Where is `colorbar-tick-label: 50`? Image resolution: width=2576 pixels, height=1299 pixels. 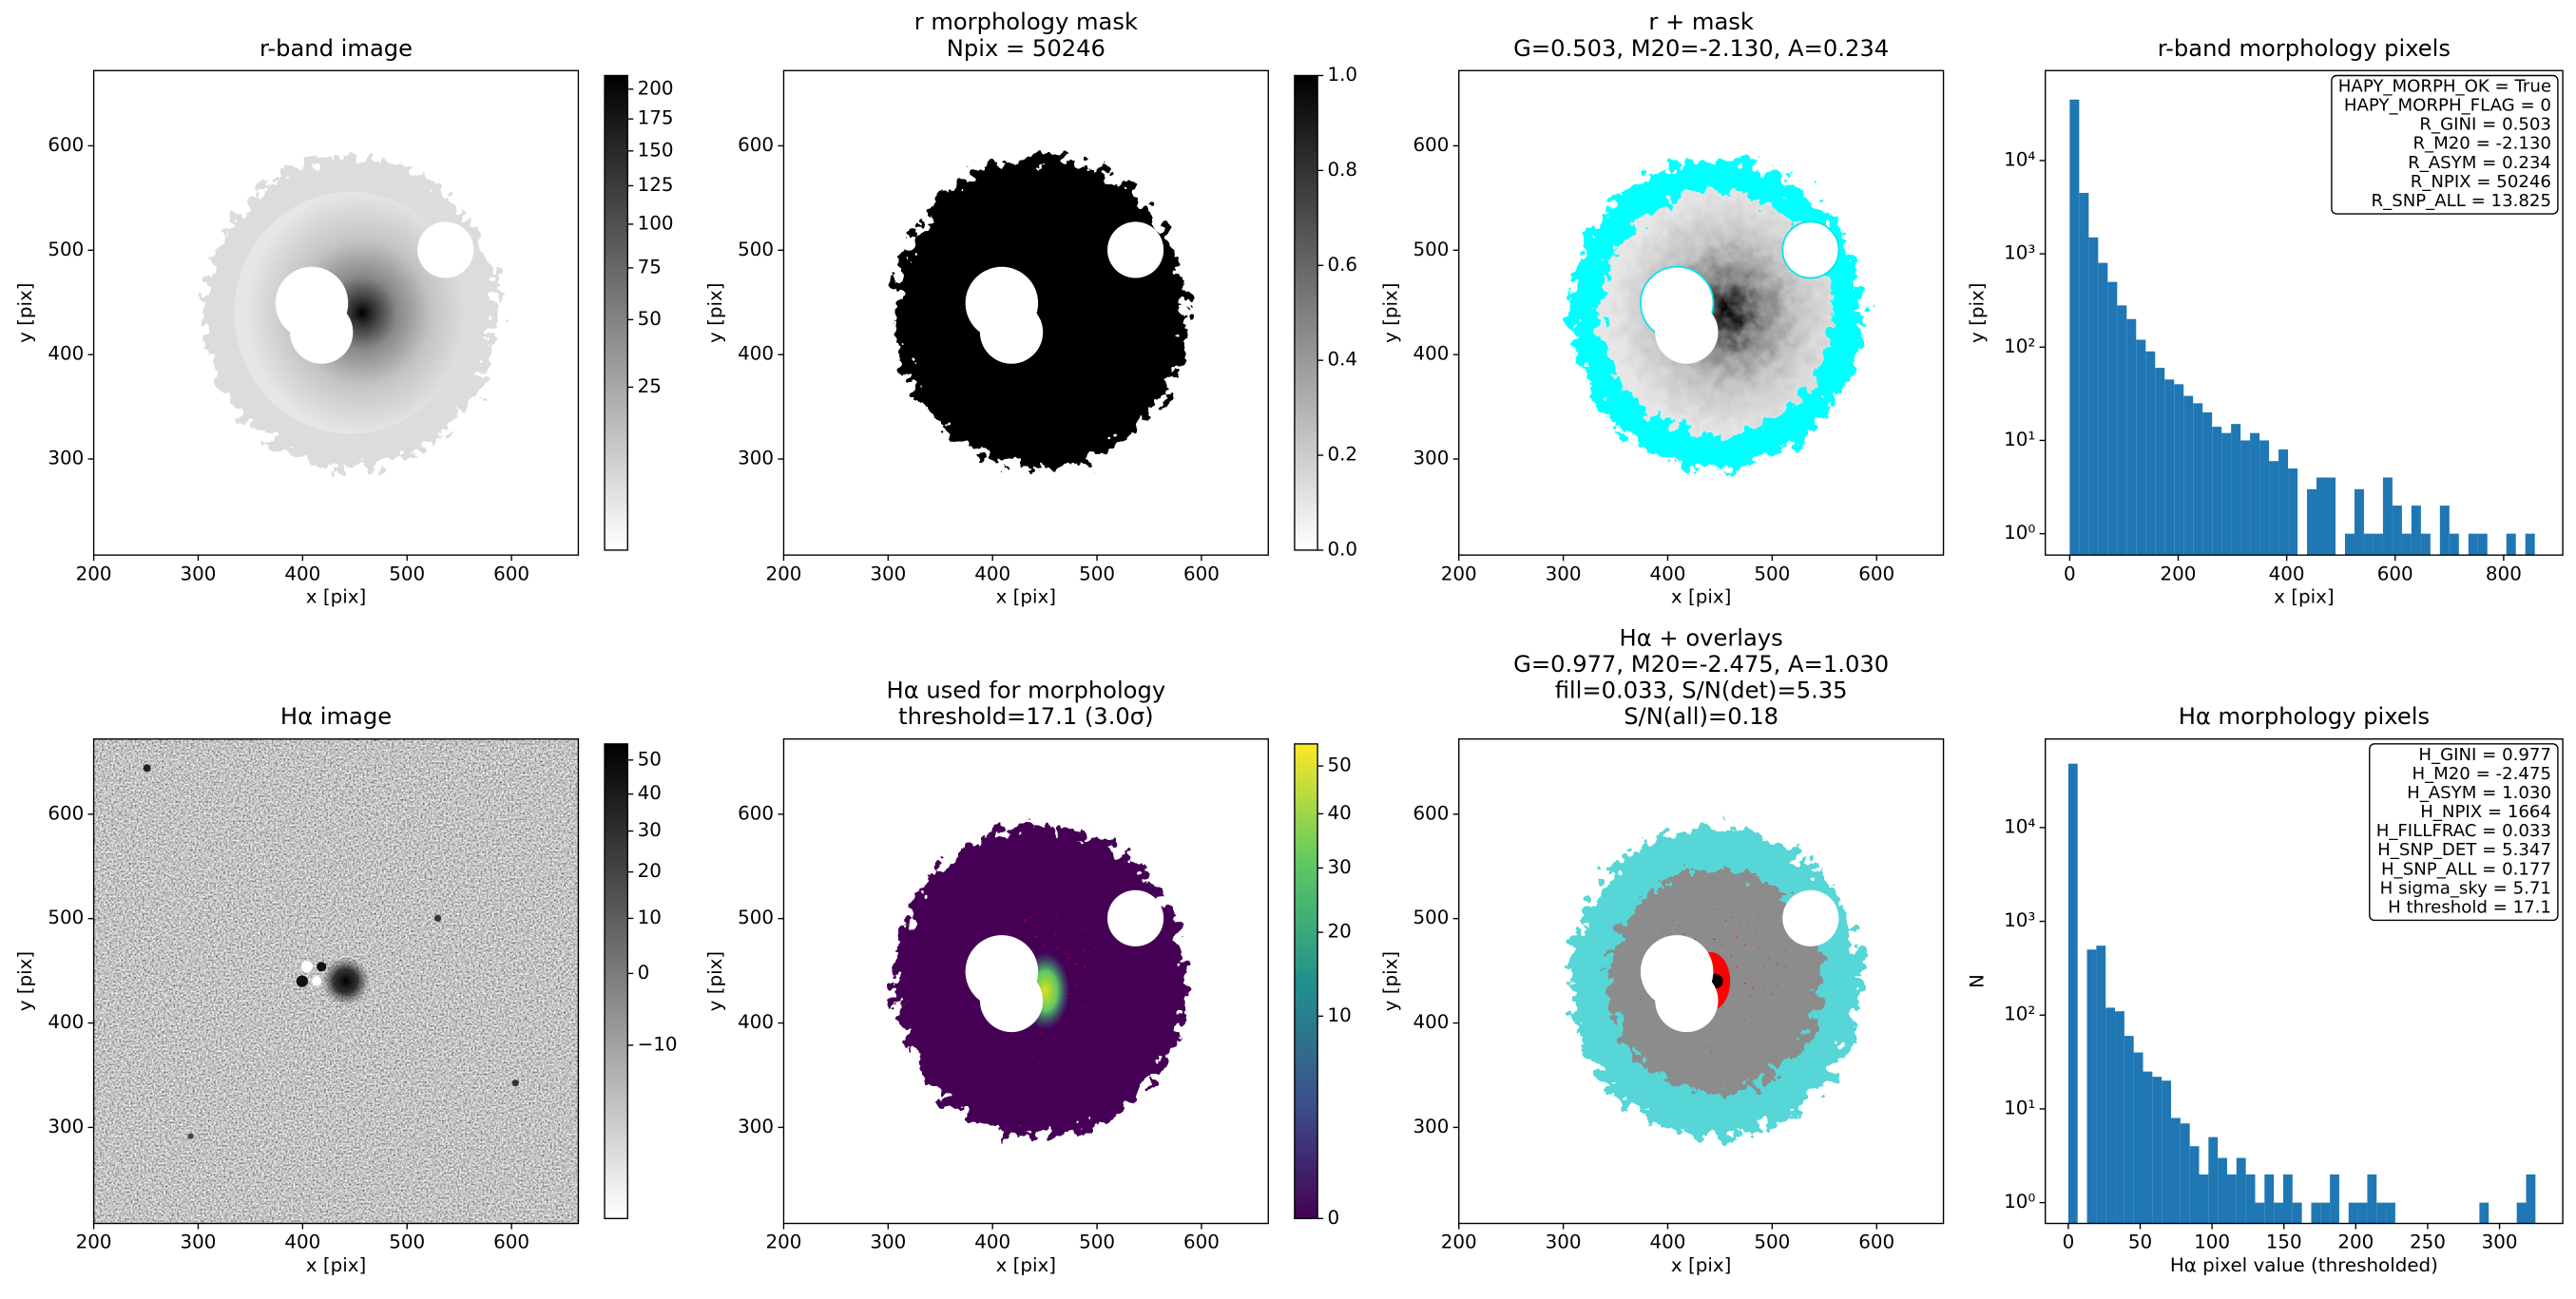
colorbar-tick-label: 50 is located at coordinates (1339, 766).